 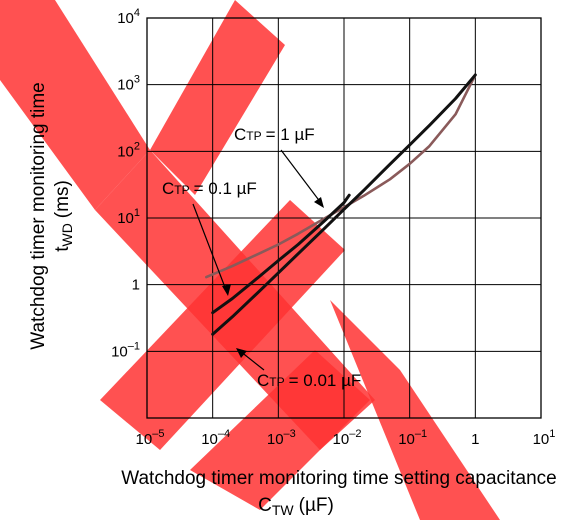 What do you see at coordinates (209, 237) in the screenshot?
I see `annotation-ctp-0-1: CTP = 0.1 µF` at bounding box center [209, 237].